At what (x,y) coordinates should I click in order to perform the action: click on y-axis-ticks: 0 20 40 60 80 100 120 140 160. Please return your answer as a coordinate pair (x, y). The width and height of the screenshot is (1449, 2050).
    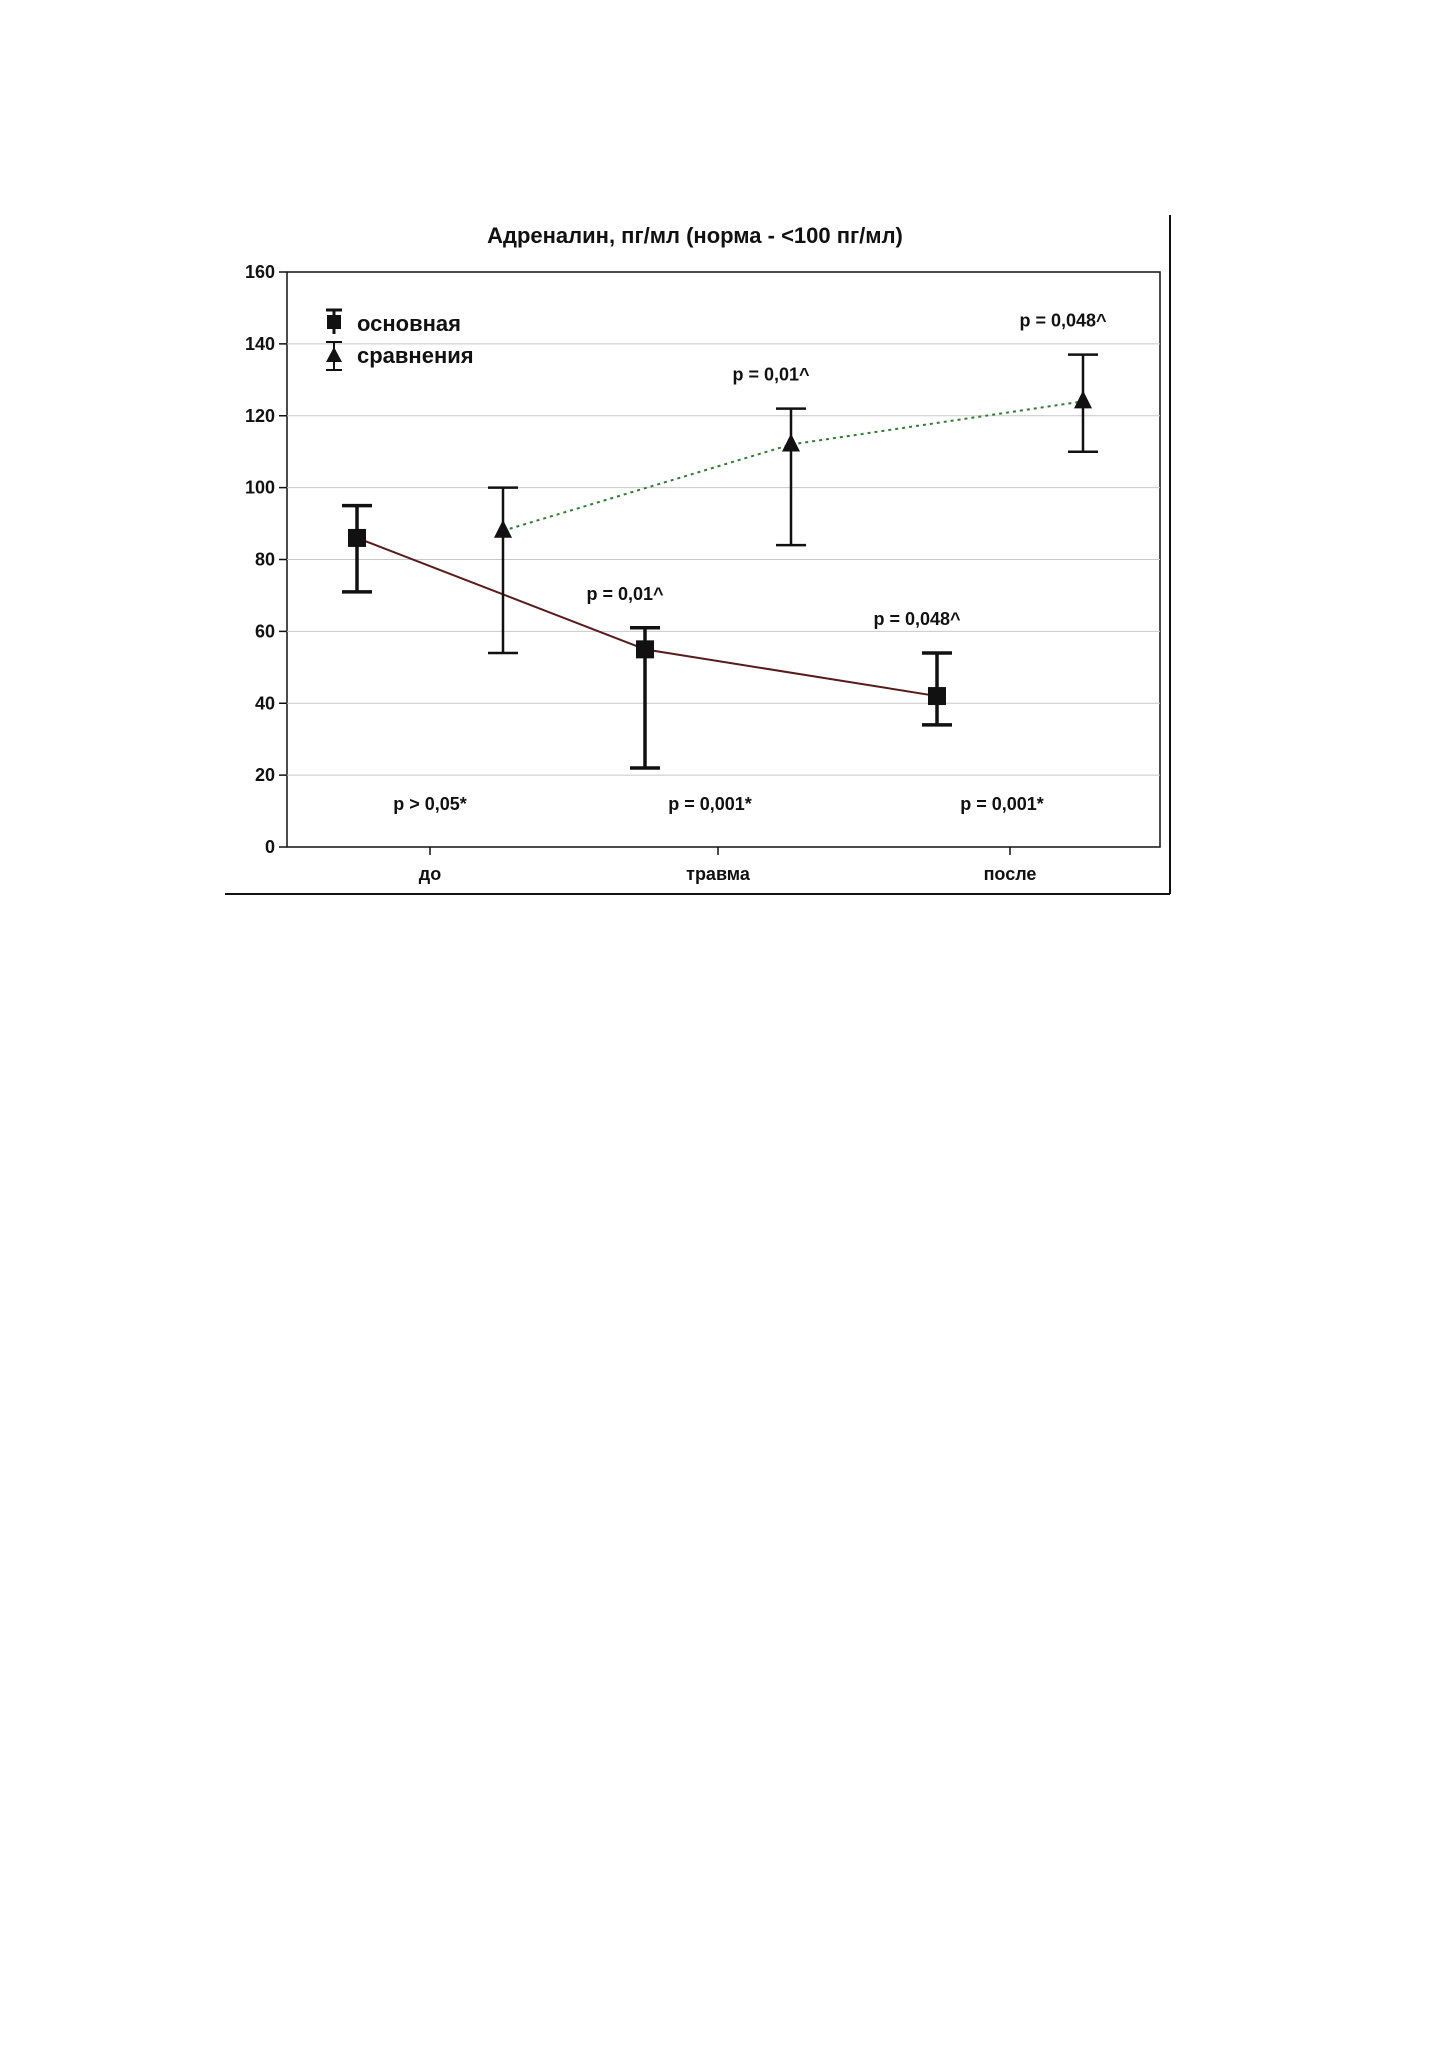
    Looking at the image, I should click on (266, 559).